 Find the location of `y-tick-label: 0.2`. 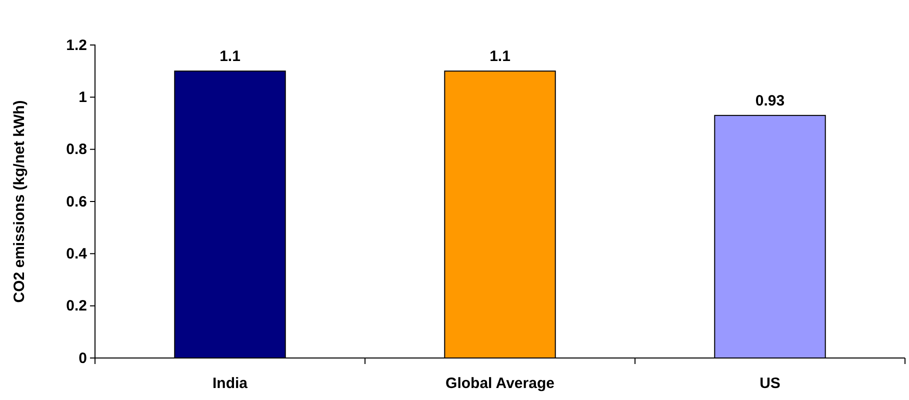

y-tick-label: 0.2 is located at coordinates (76, 306).